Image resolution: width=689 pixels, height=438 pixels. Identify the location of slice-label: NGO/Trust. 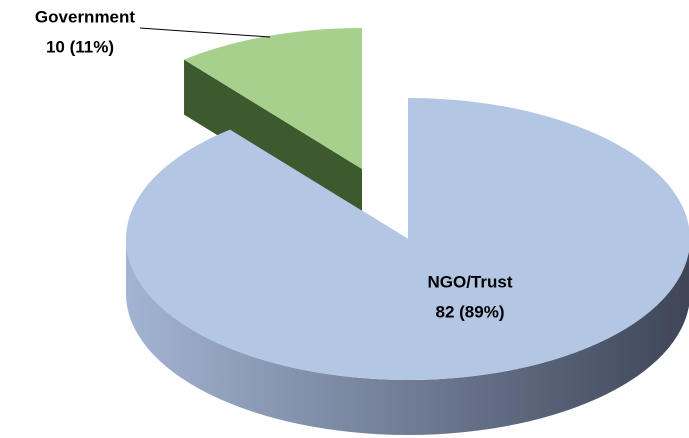
(469, 281).